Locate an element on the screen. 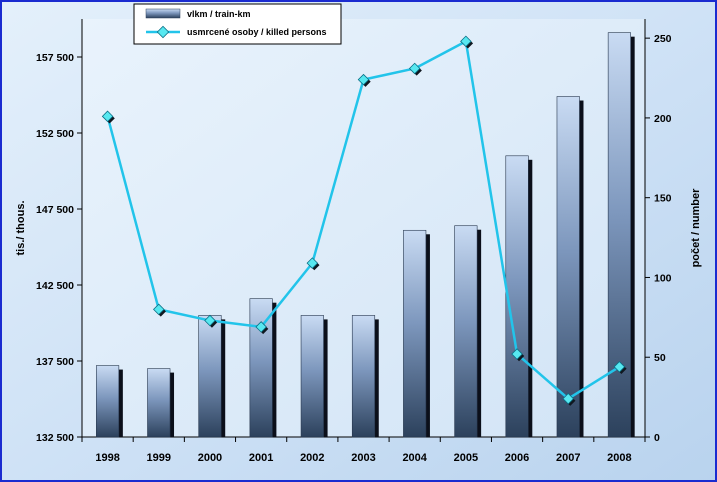  y-tick-label-left: 132 500 is located at coordinates (55, 438).